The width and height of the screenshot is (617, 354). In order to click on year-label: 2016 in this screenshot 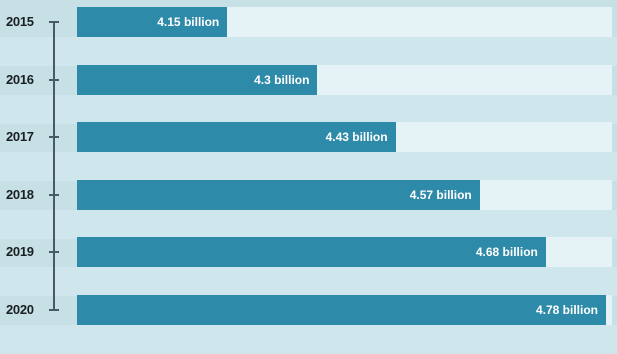, I will do `click(20, 79)`.